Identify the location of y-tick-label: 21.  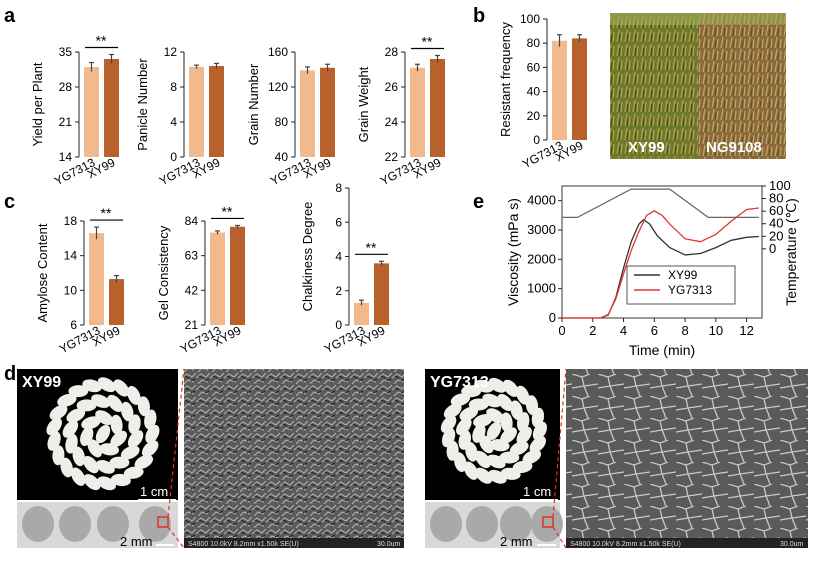
(192, 325).